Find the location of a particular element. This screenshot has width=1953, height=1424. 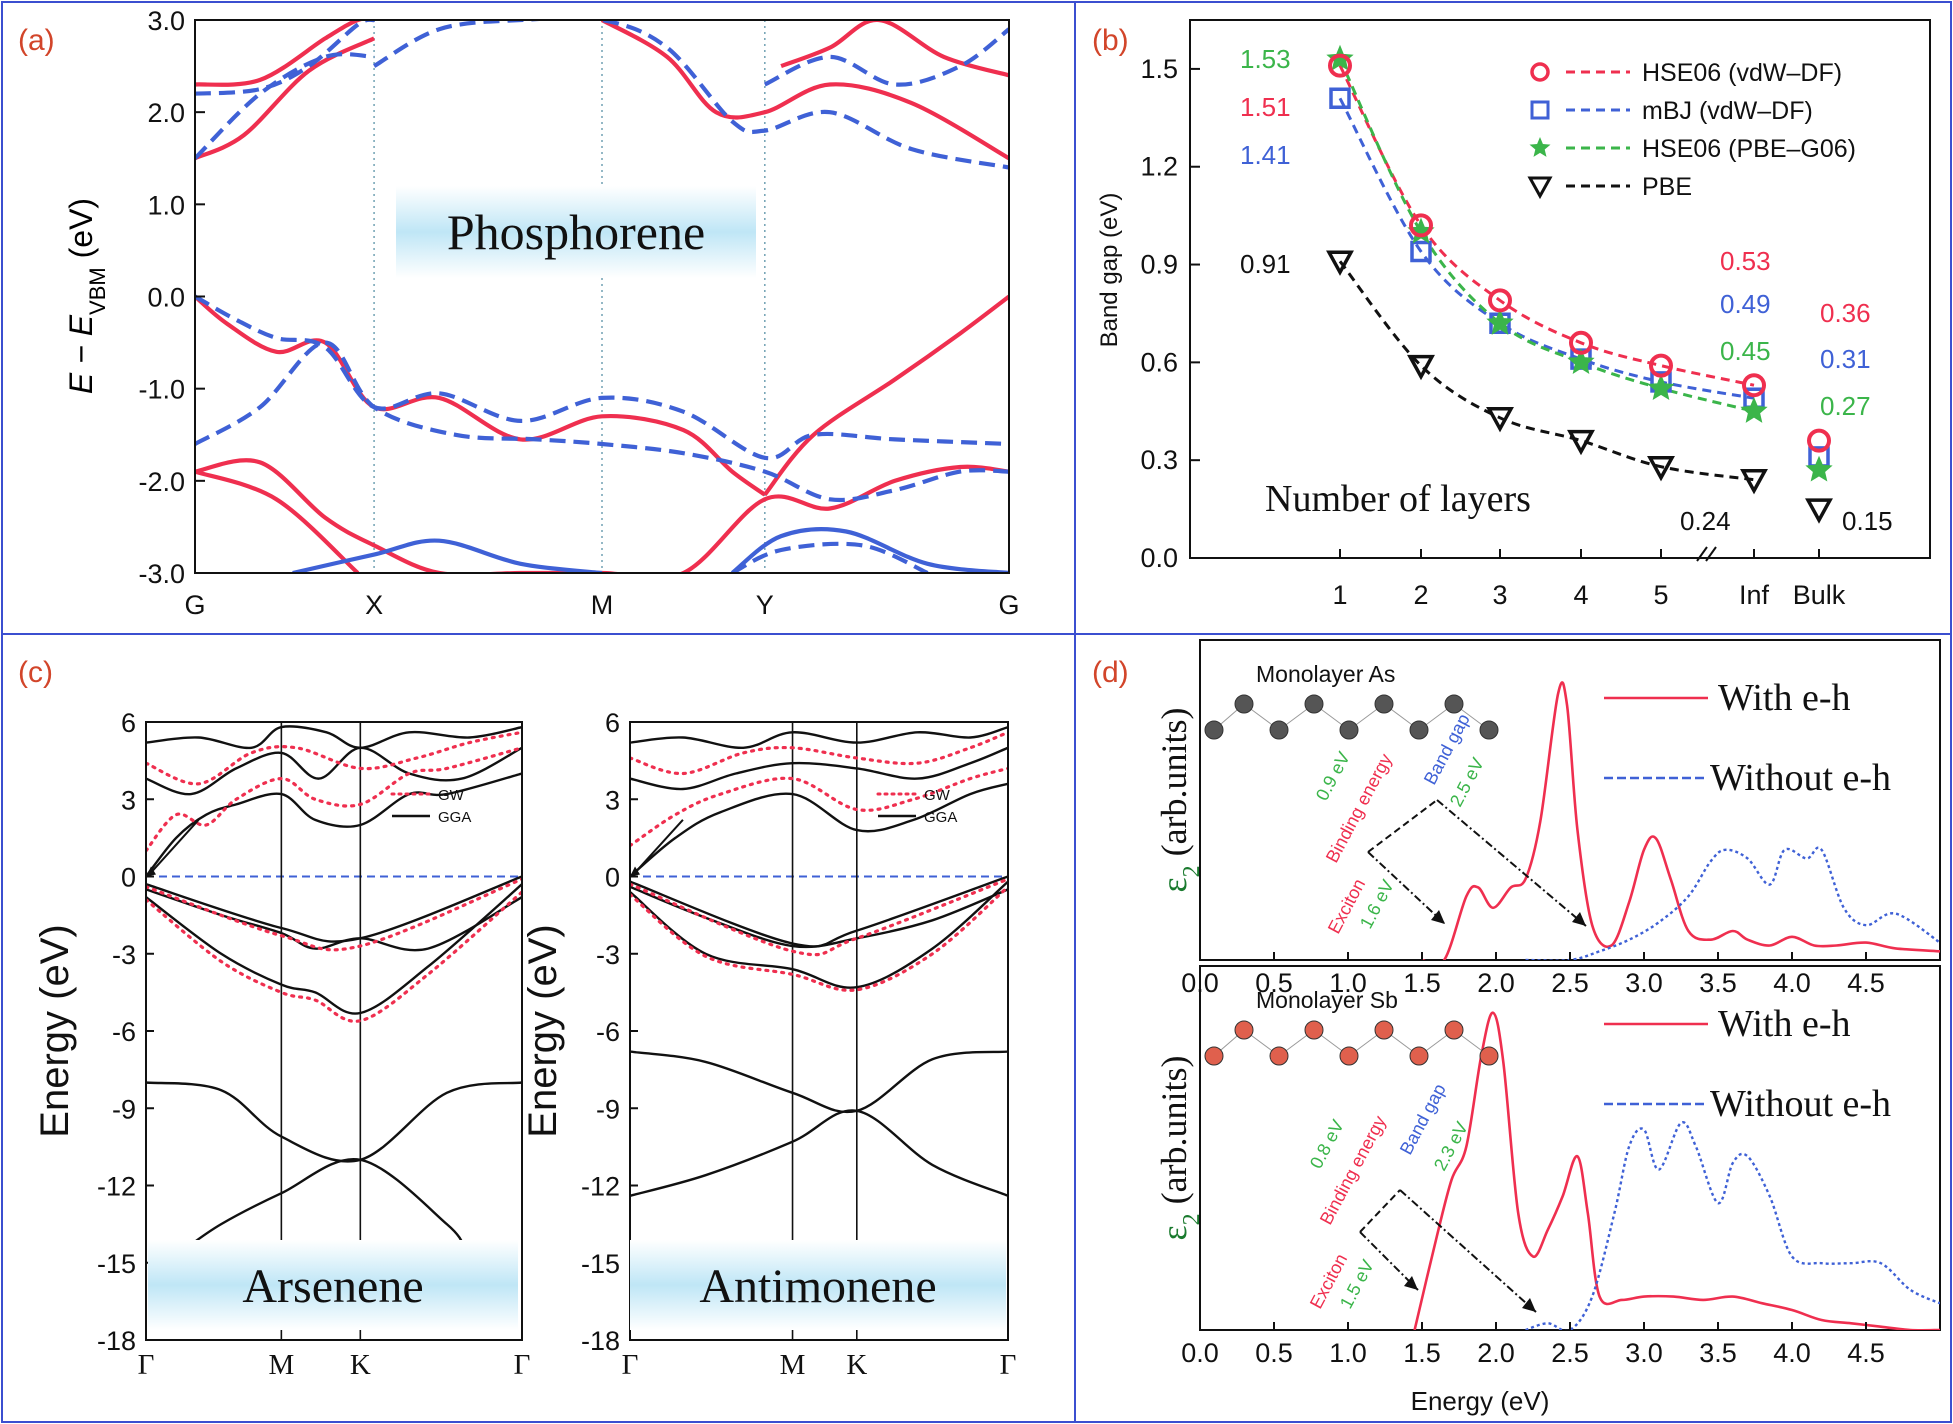

panel-d-y-axis-unit: (arb.units) is located at coordinates (1174, 786).